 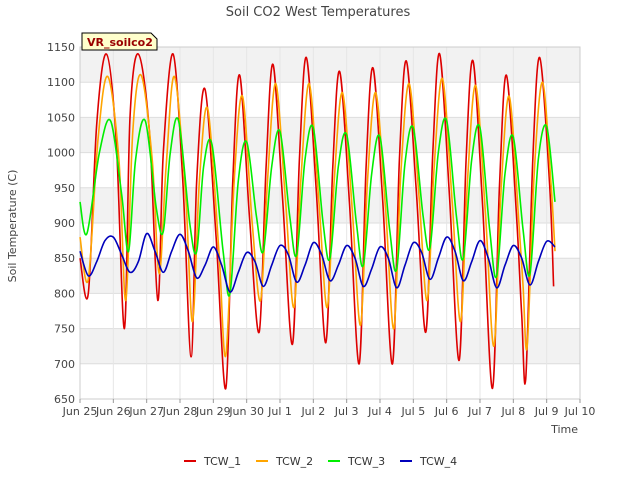 I want to click on legend-label: TCW_4, so click(x=438, y=461).